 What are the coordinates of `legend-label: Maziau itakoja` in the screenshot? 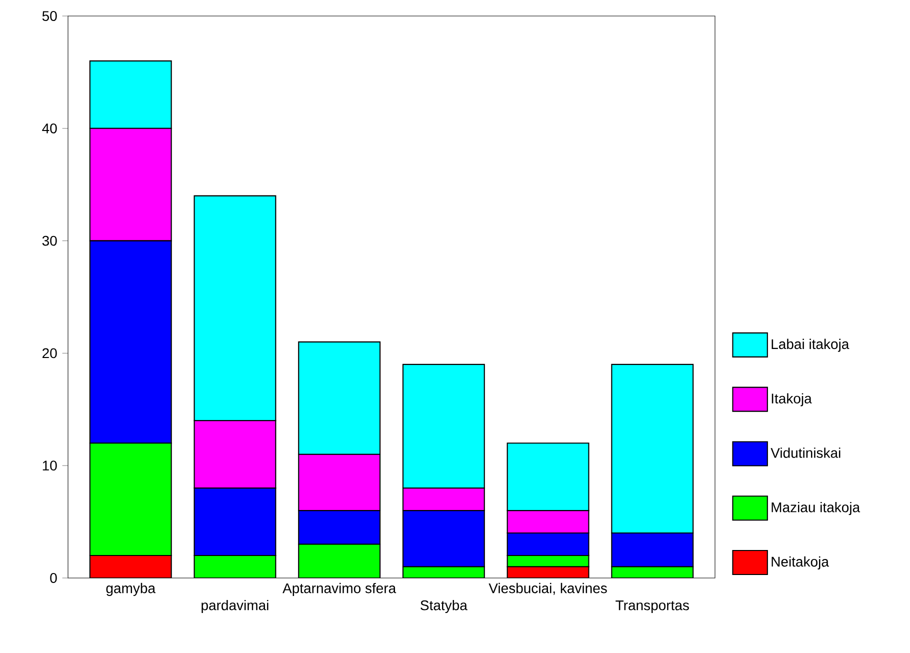 It's located at (816, 509).